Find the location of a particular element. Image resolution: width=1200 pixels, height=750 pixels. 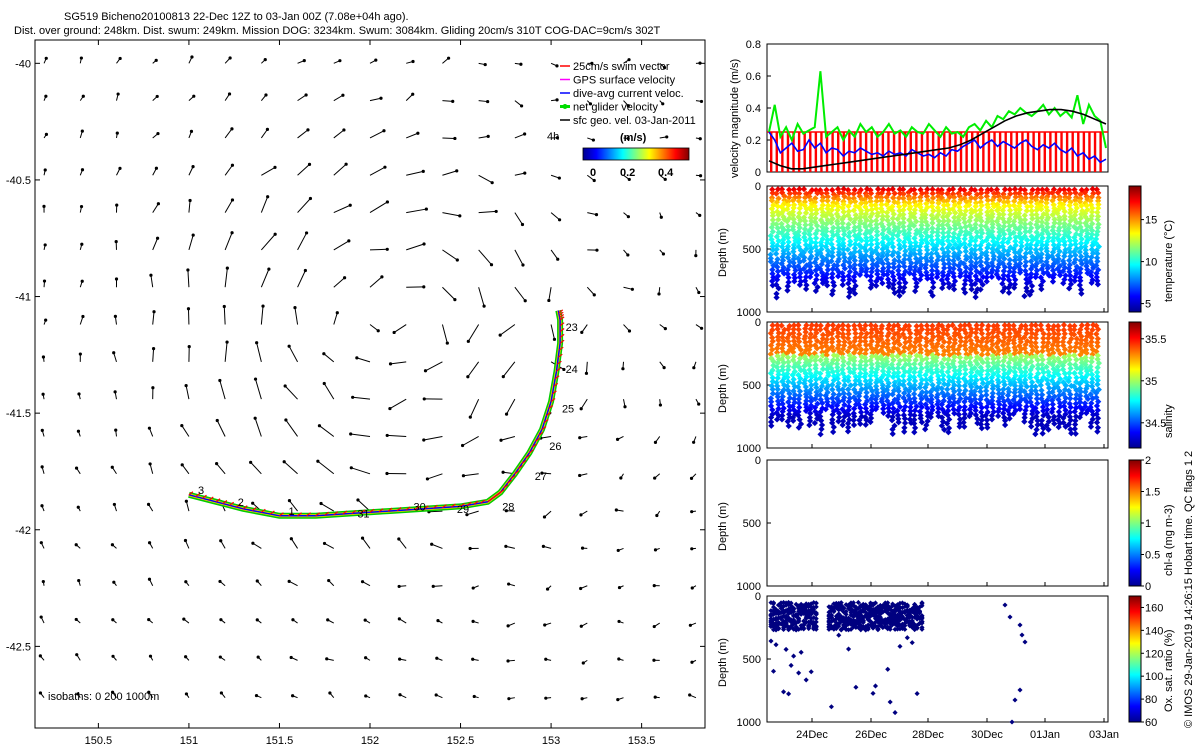

velocity-ytick-label: 0.6 is located at coordinates (753, 77).